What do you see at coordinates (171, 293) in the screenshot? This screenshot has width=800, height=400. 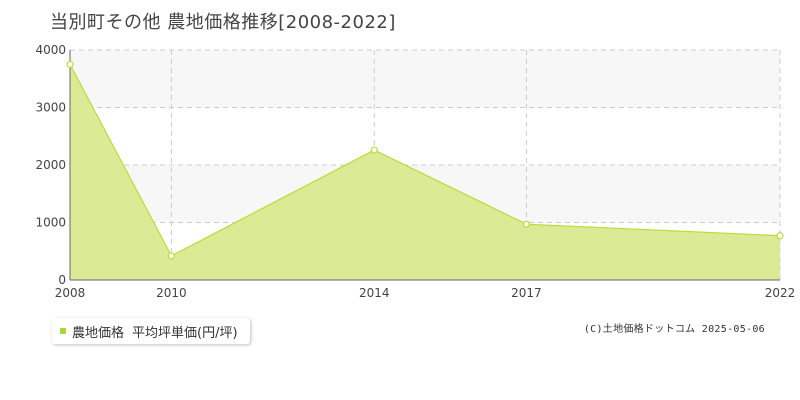 I see `x-tick-label: 2010` at bounding box center [171, 293].